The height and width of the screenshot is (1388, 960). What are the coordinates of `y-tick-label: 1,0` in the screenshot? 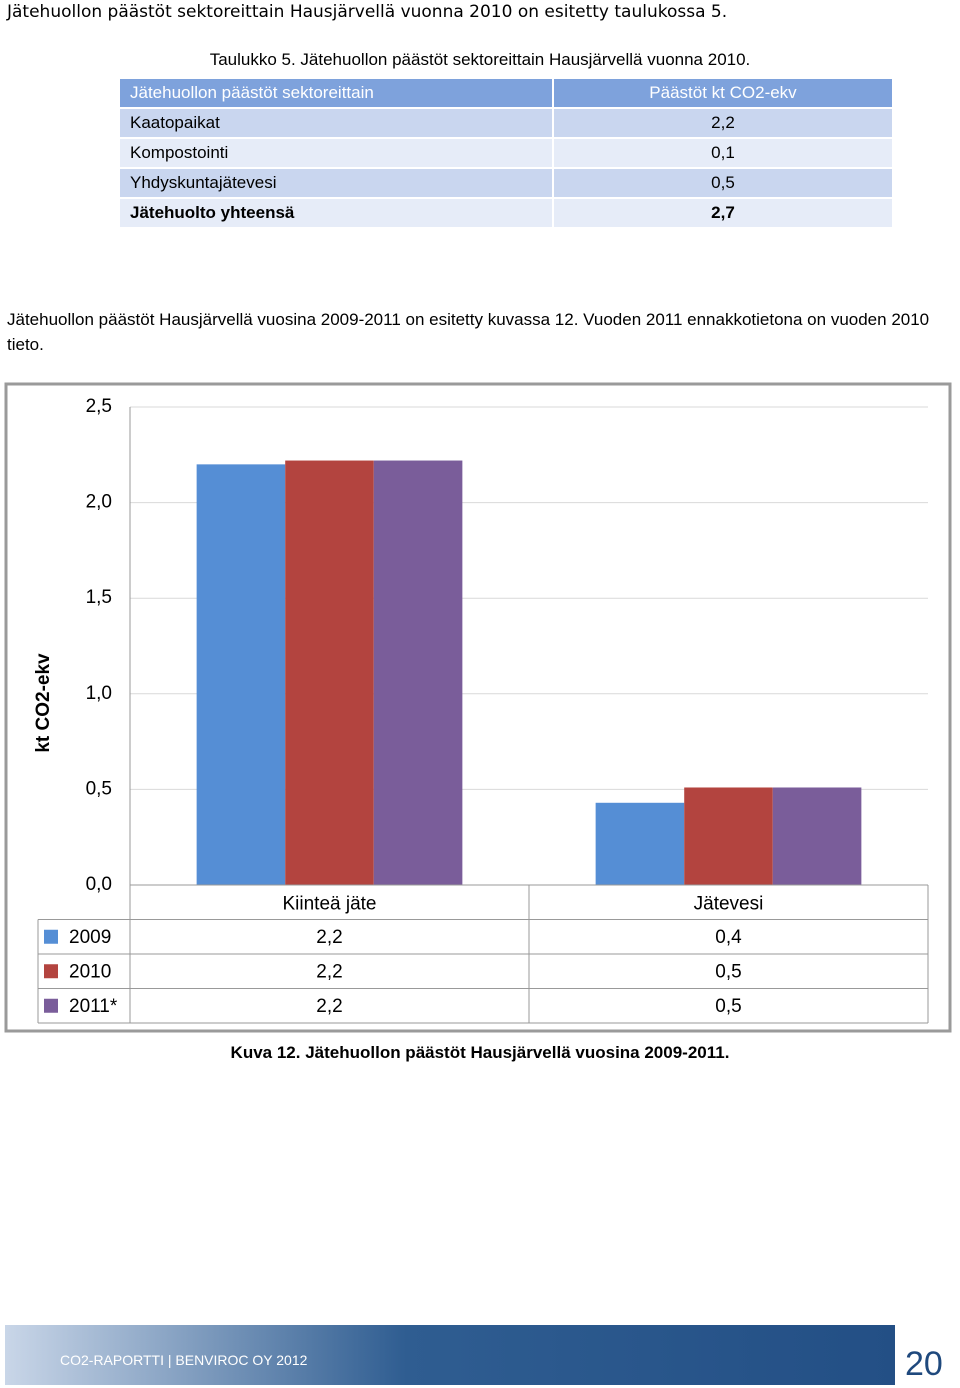 It's located at (99, 693).